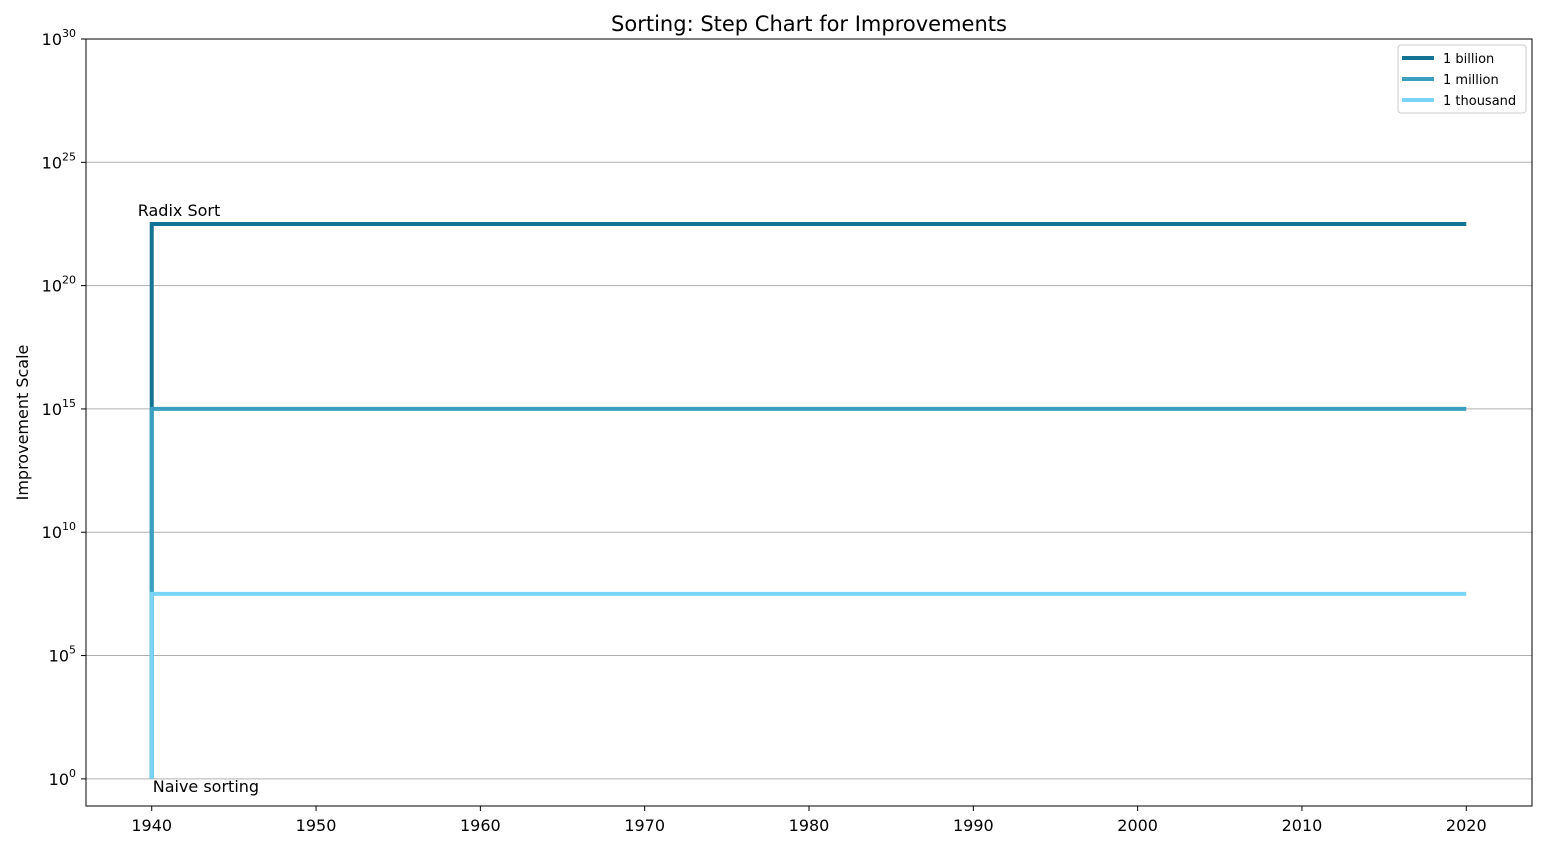  What do you see at coordinates (59, 161) in the screenshot?
I see `y-tick-label-5: 10²⁵` at bounding box center [59, 161].